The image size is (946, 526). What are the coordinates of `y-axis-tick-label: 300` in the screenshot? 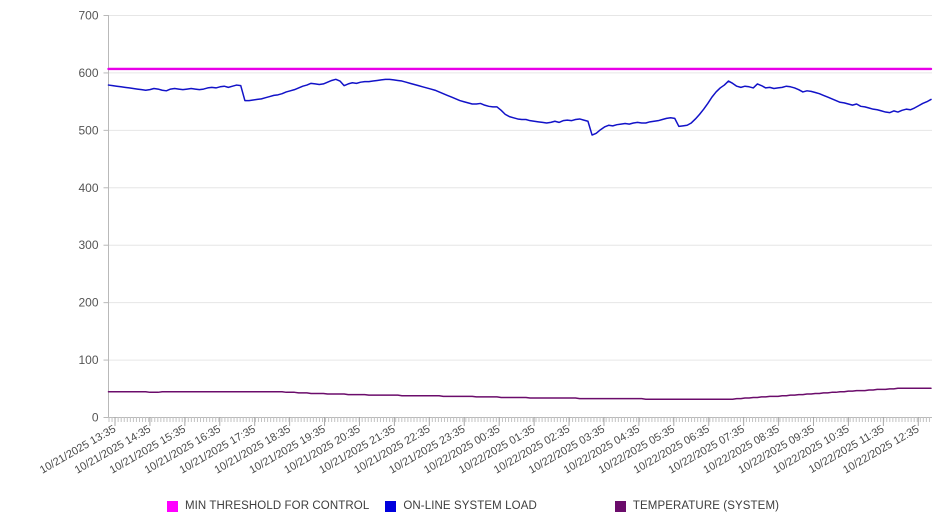 It's located at (88, 245).